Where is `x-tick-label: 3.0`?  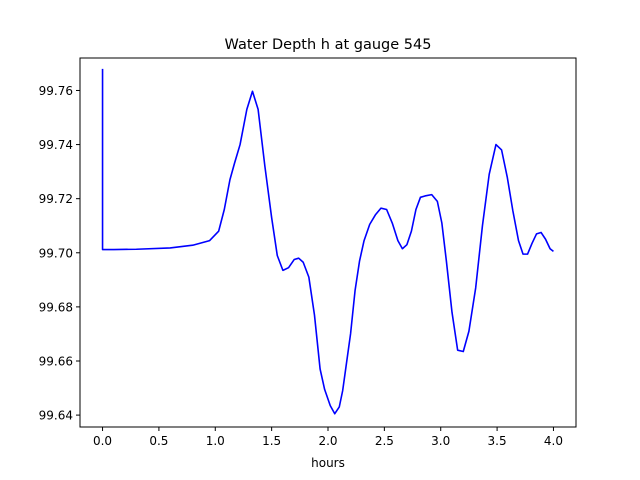
x-tick-label: 3.0 is located at coordinates (440, 441).